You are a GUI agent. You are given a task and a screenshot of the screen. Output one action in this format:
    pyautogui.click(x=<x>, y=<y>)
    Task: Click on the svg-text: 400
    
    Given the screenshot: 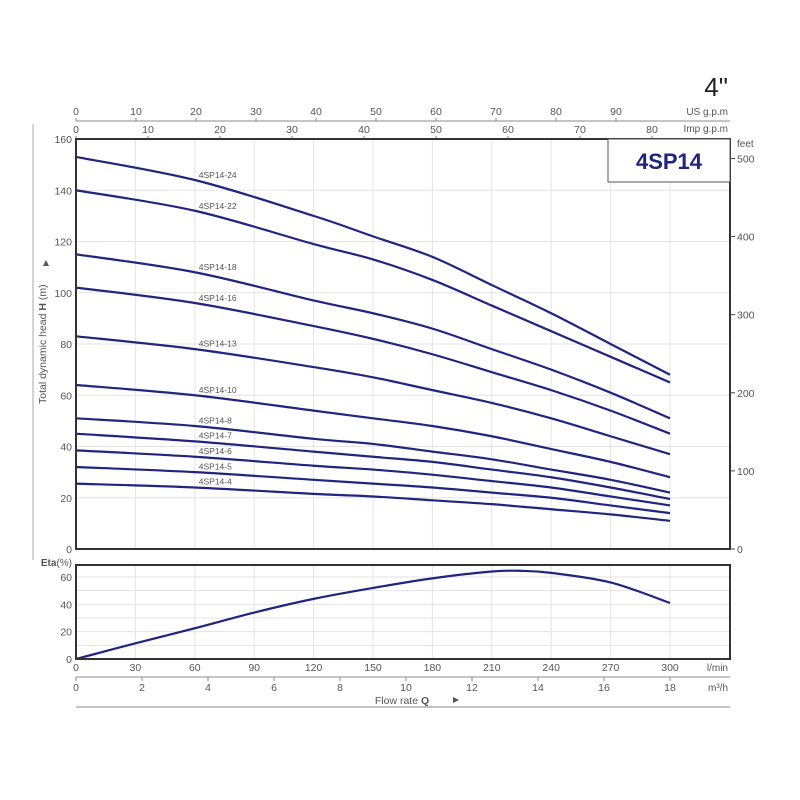 What is the action you would take?
    pyautogui.click(x=746, y=238)
    